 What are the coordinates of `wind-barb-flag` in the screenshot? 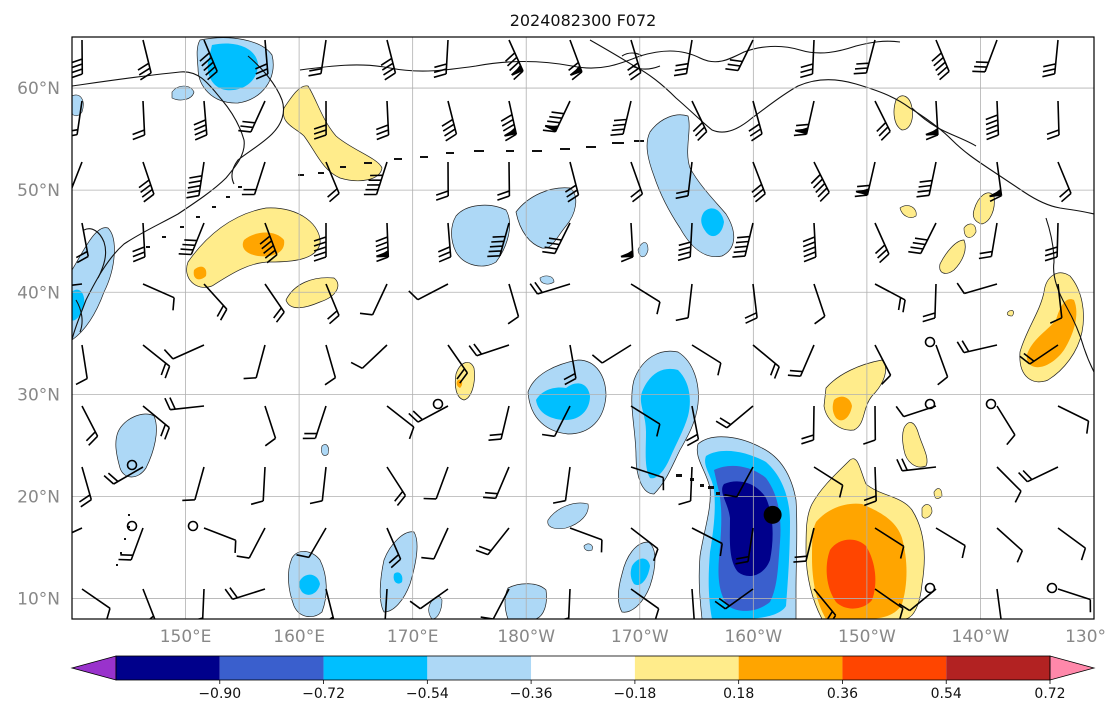 It's located at (517, 70).